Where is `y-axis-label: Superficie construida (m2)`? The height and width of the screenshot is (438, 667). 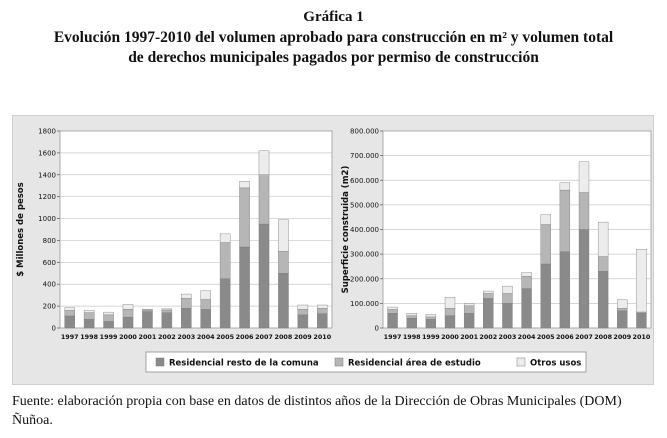 y-axis-label: Superficie construida (m2) is located at coordinates (346, 230).